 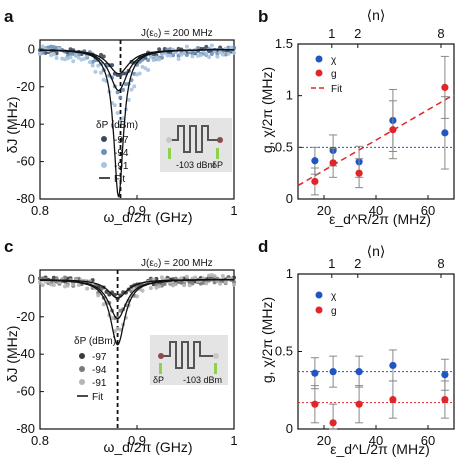 What do you see at coordinates (147, 447) in the screenshot?
I see `xlabel-c: ω_d/2π (GHz)` at bounding box center [147, 447].